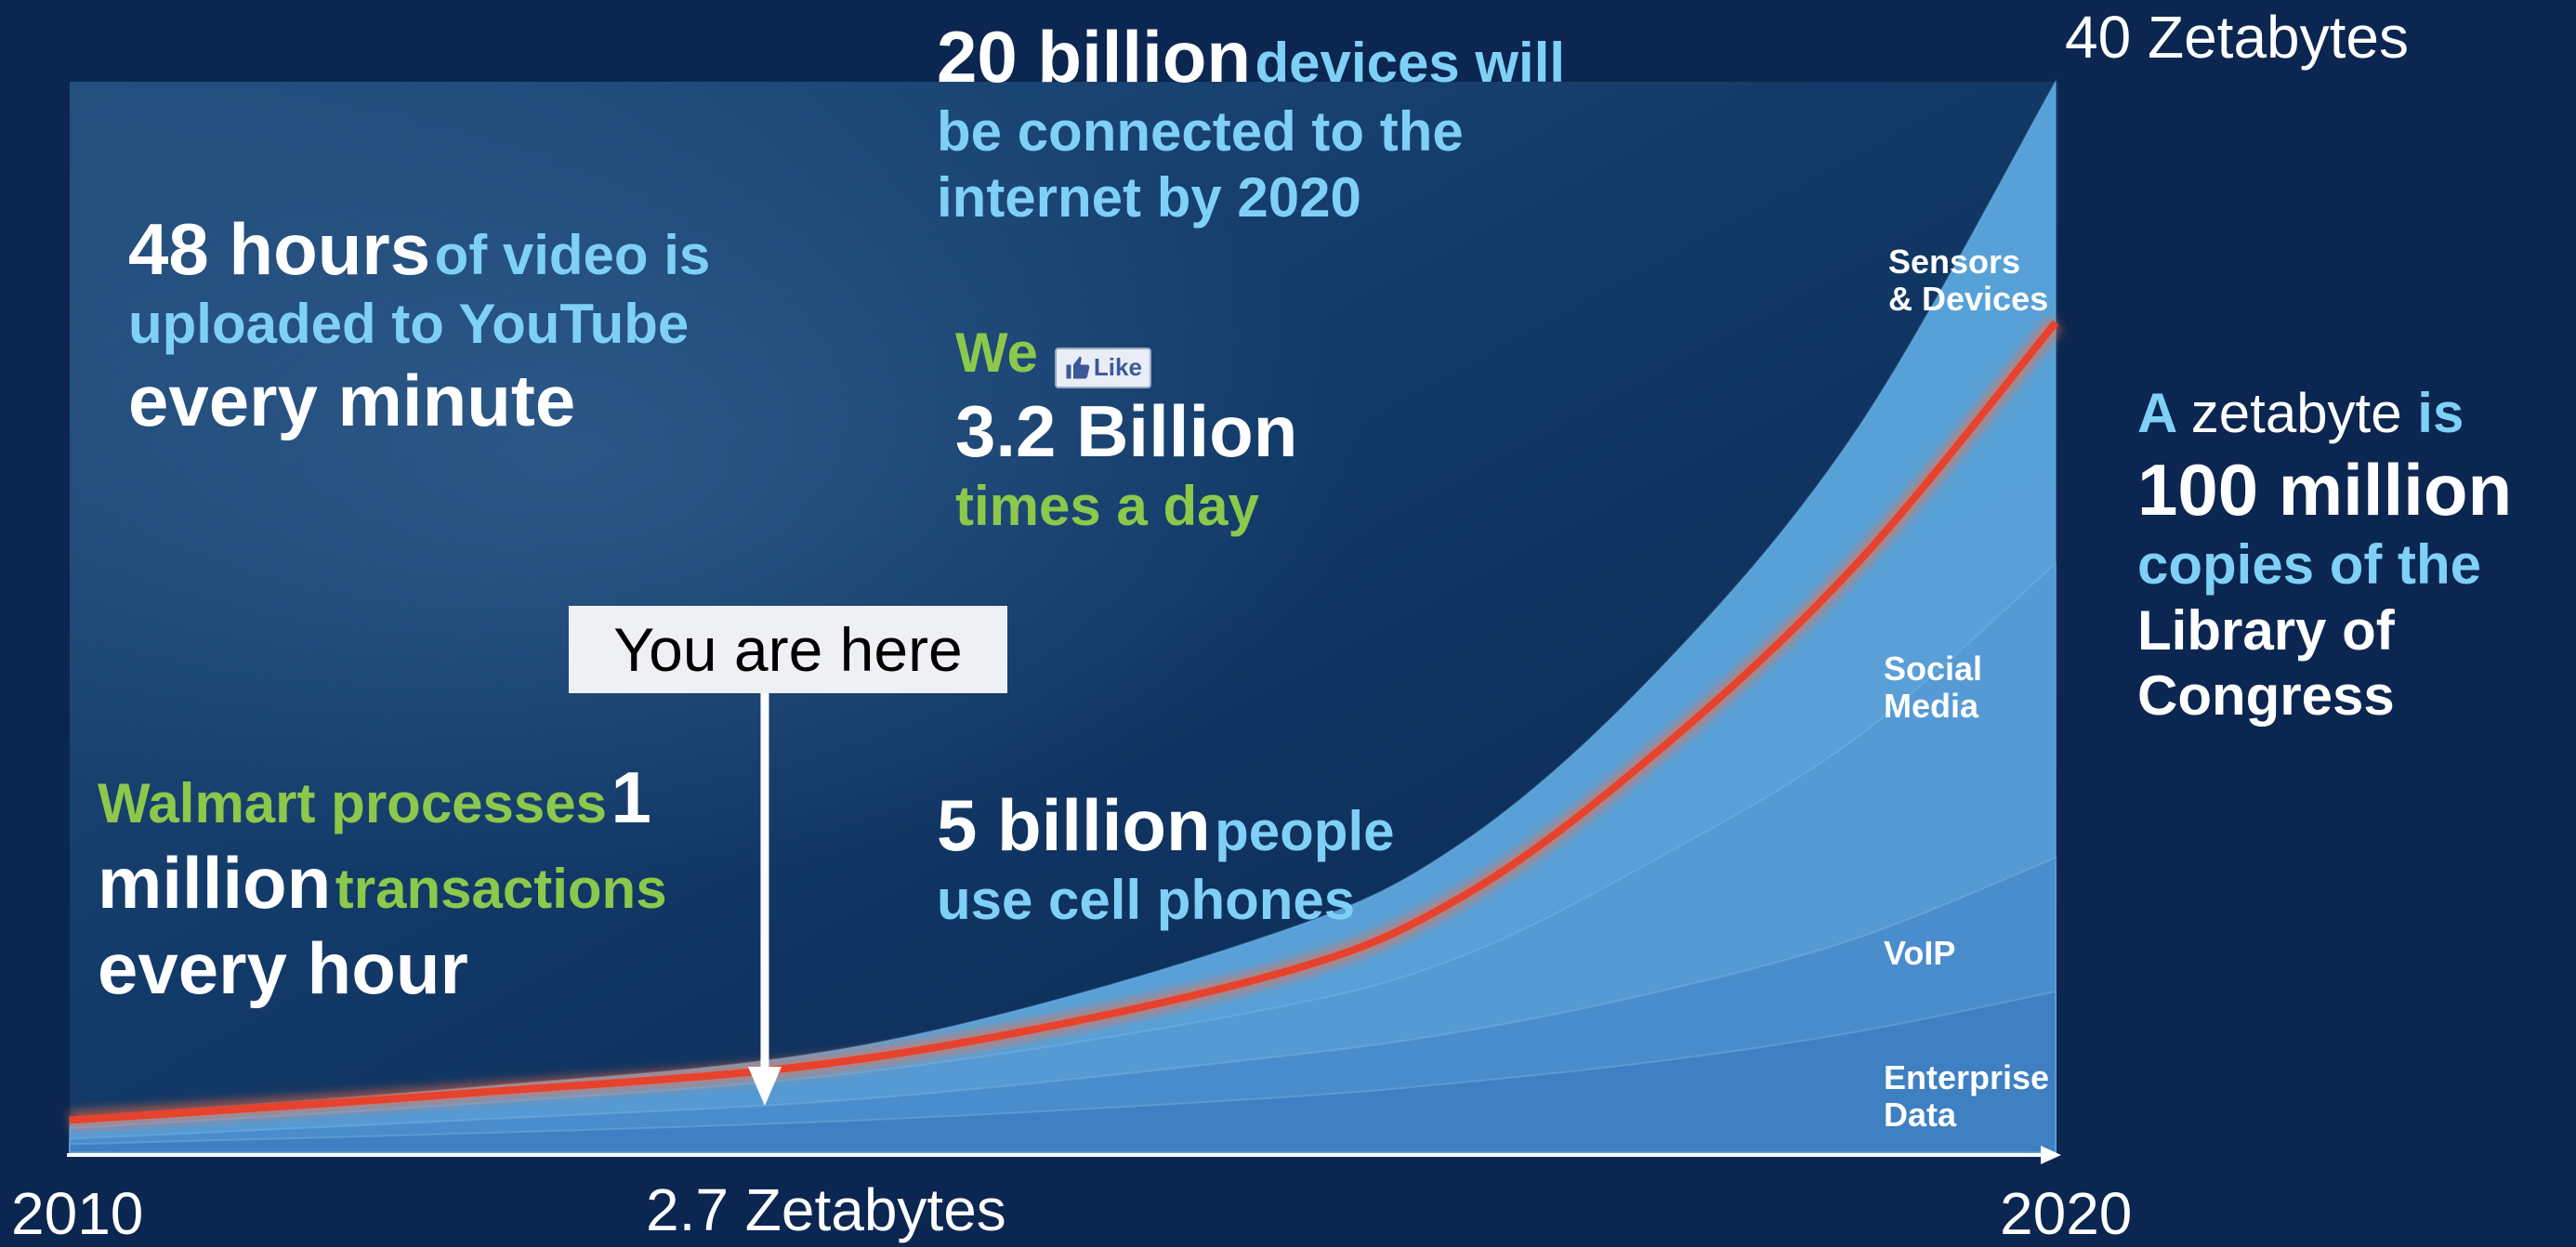  I want to click on like-detail: times a day, so click(1107, 505).